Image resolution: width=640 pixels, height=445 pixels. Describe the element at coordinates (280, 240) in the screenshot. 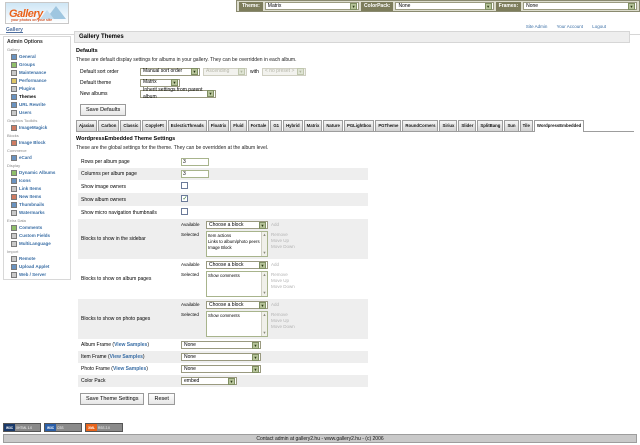

I see `blocks-to-show-in-the-sidebar-move-up-button: Move Up` at that location.